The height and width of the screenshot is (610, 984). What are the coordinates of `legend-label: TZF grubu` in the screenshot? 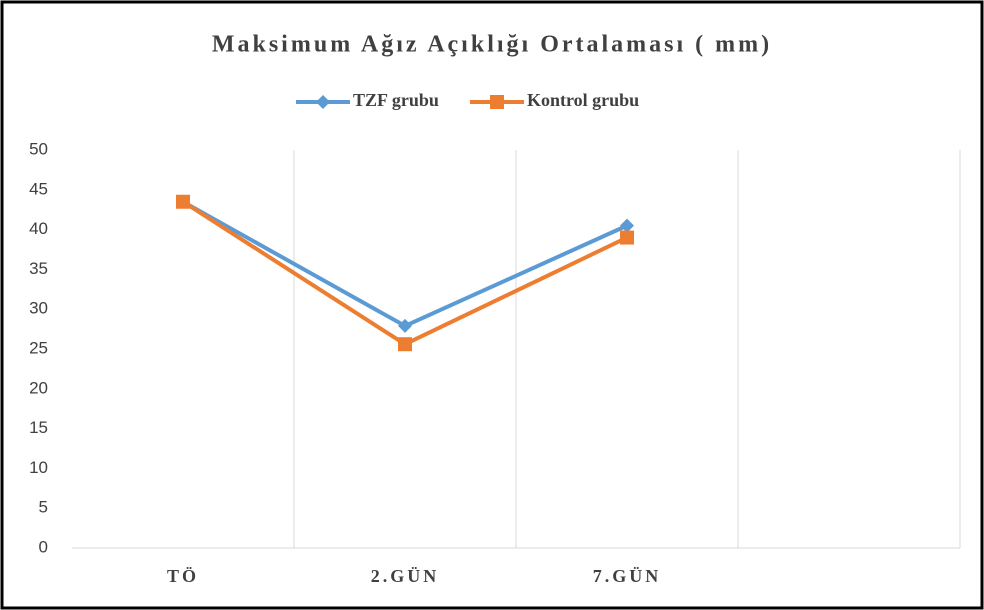 It's located at (396, 100).